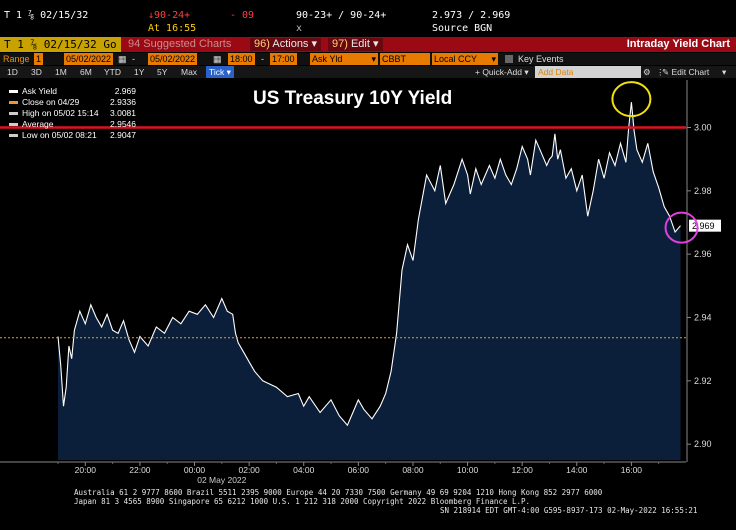 This screenshot has width=736, height=530. I want to click on time-from-field: 18:00, so click(241, 59).